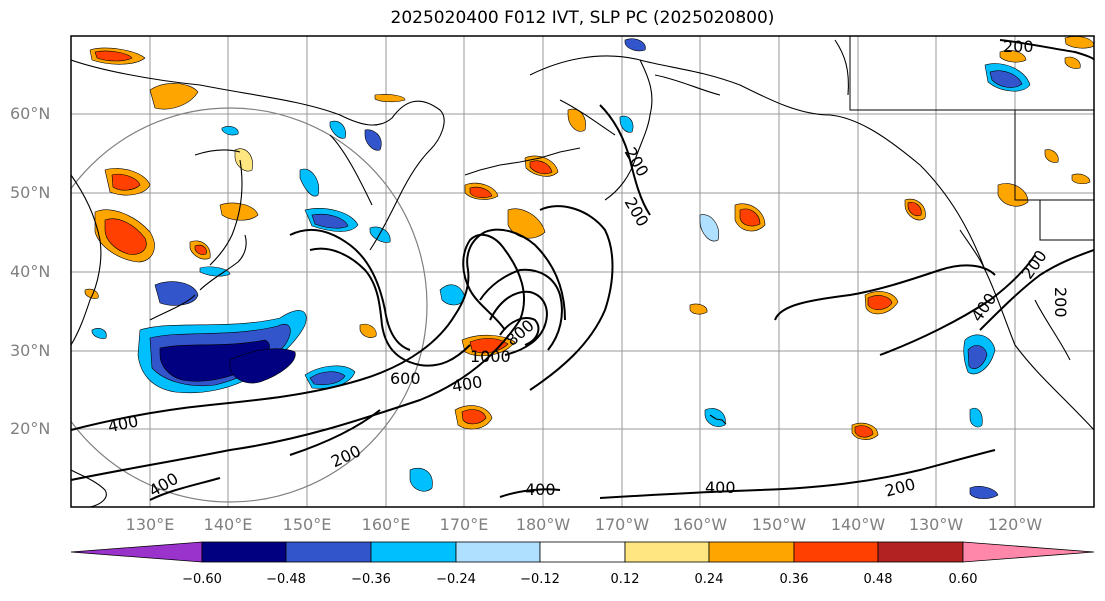 Image resolution: width=1105 pixels, height=601 pixels. Describe the element at coordinates (794, 579) in the screenshot. I see `colorbar-tick: 0.36` at that location.